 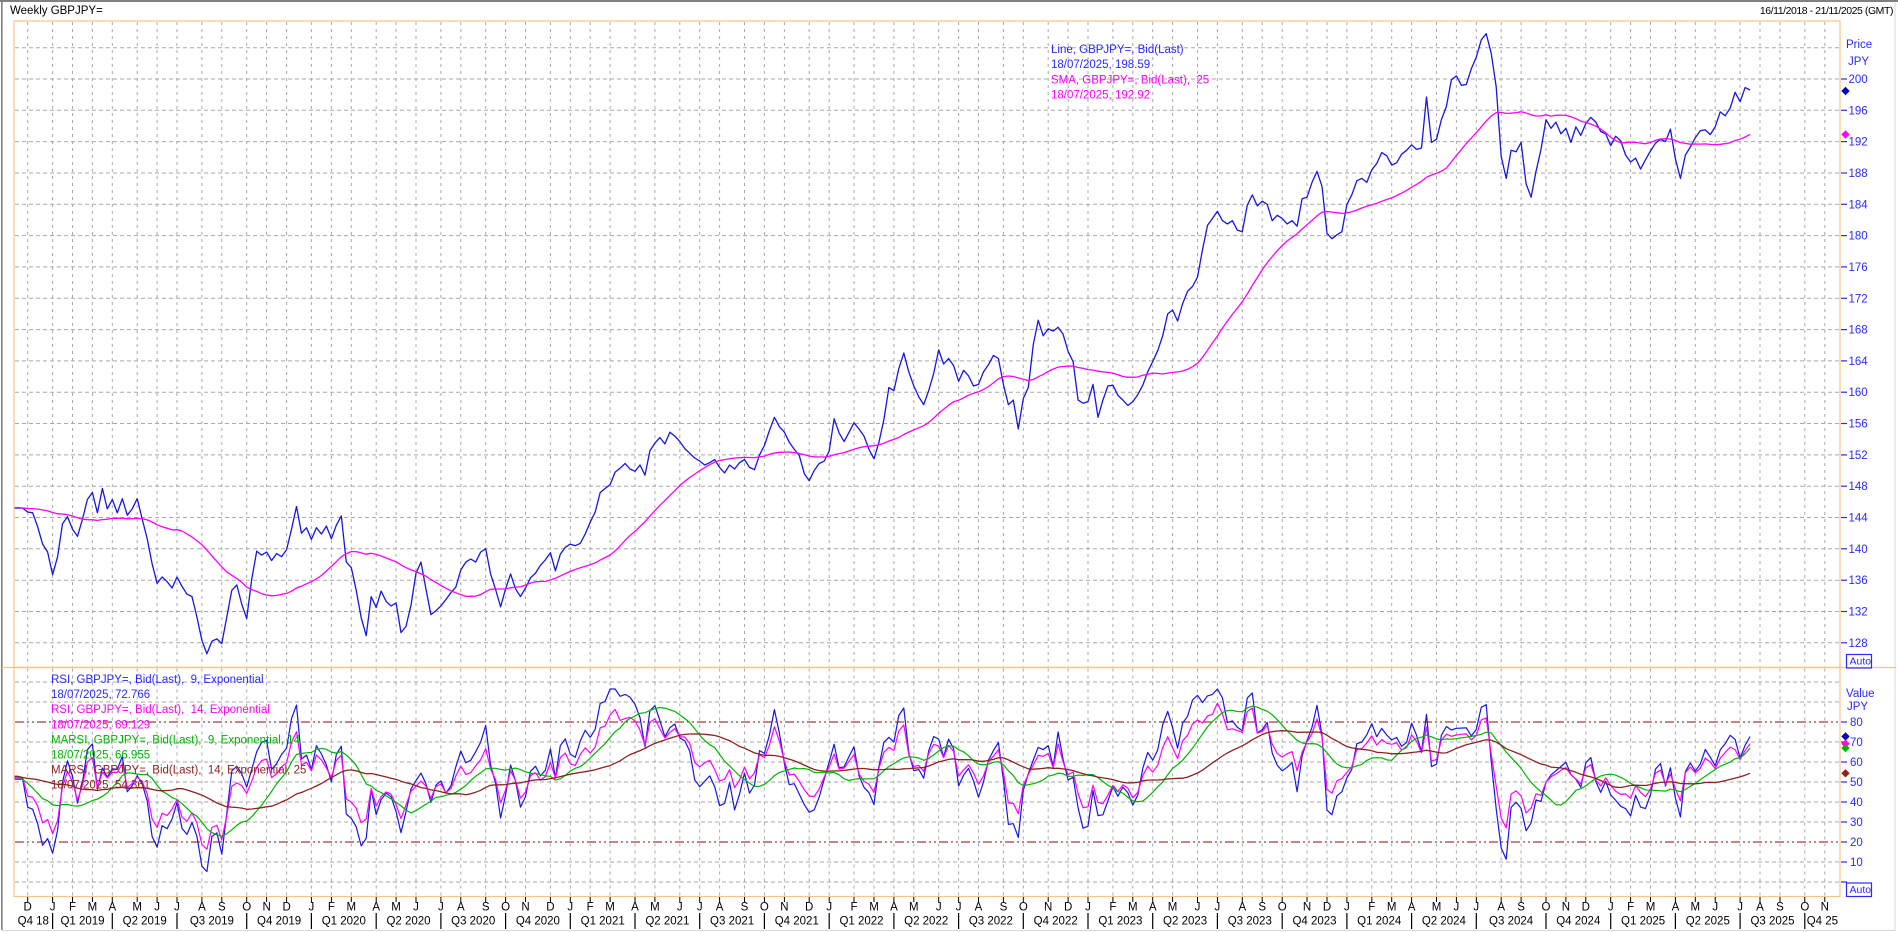 What do you see at coordinates (1100, 96) in the screenshot?
I see `svg-text: 18/07/2025, 192.92` at bounding box center [1100, 96].